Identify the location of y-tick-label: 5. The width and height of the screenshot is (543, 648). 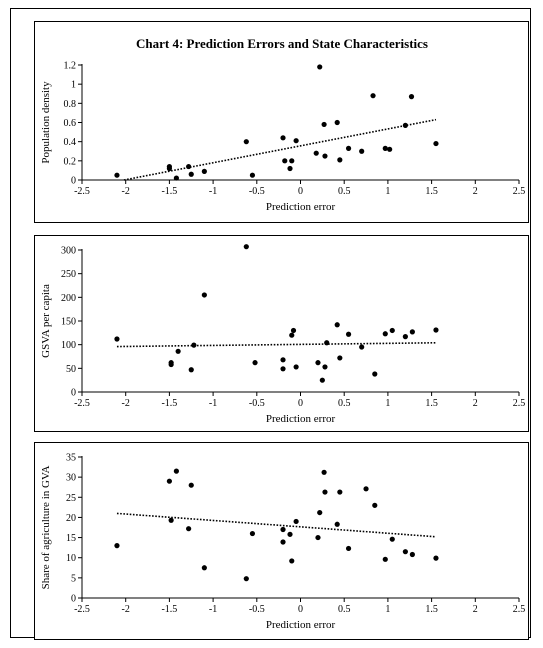
(73, 578).